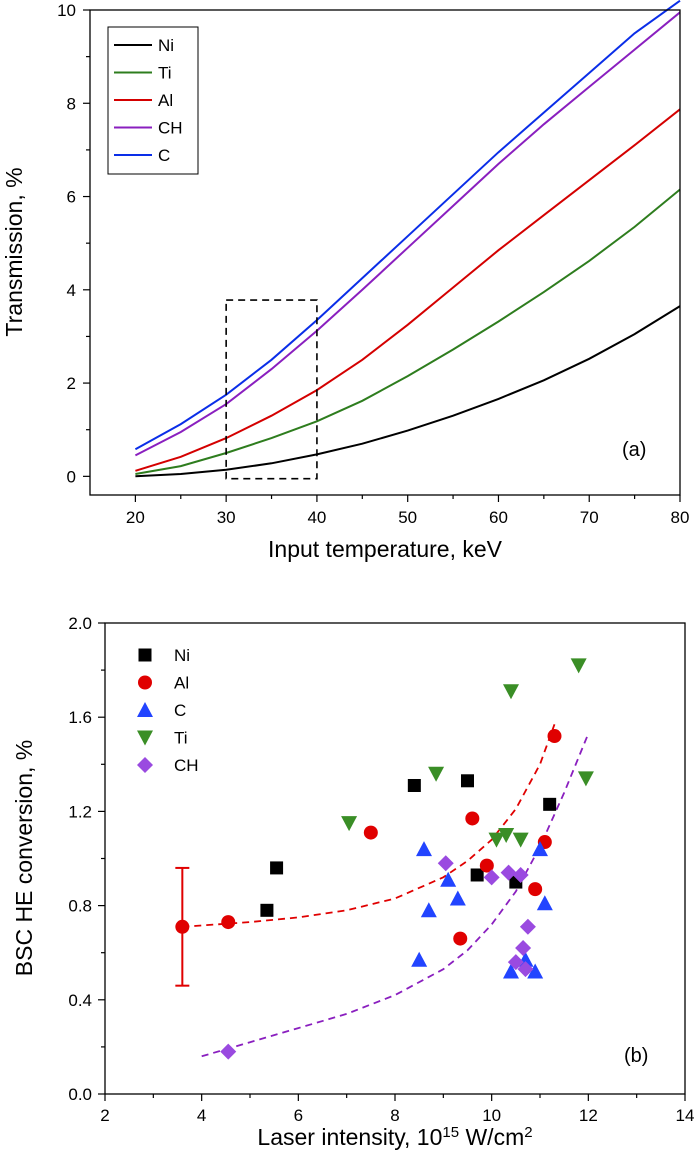  What do you see at coordinates (226, 517) in the screenshot?
I see `a-x-tick-label: 30` at bounding box center [226, 517].